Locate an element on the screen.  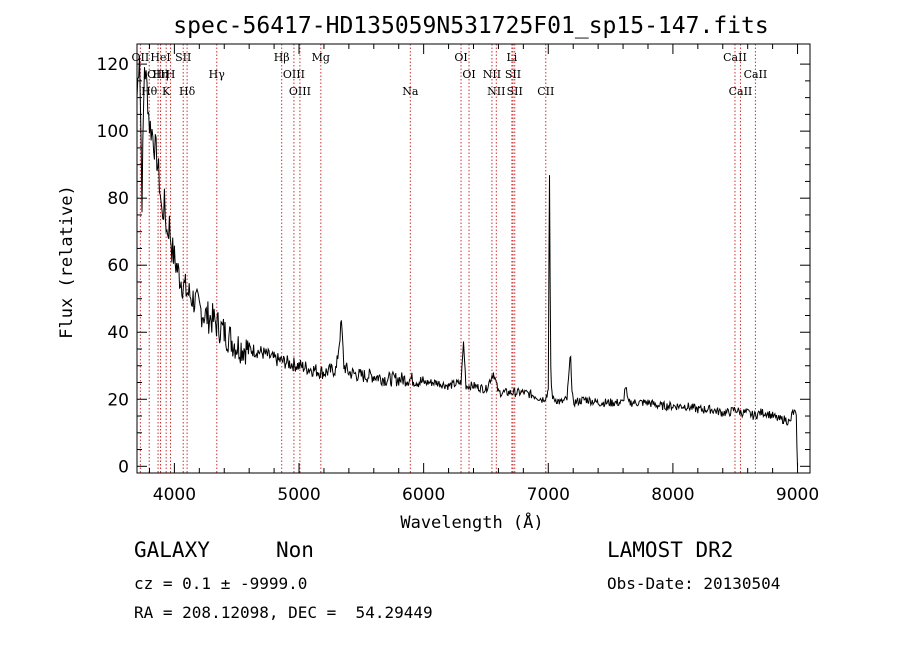
y-tick-label: 120 is located at coordinates (113, 65).